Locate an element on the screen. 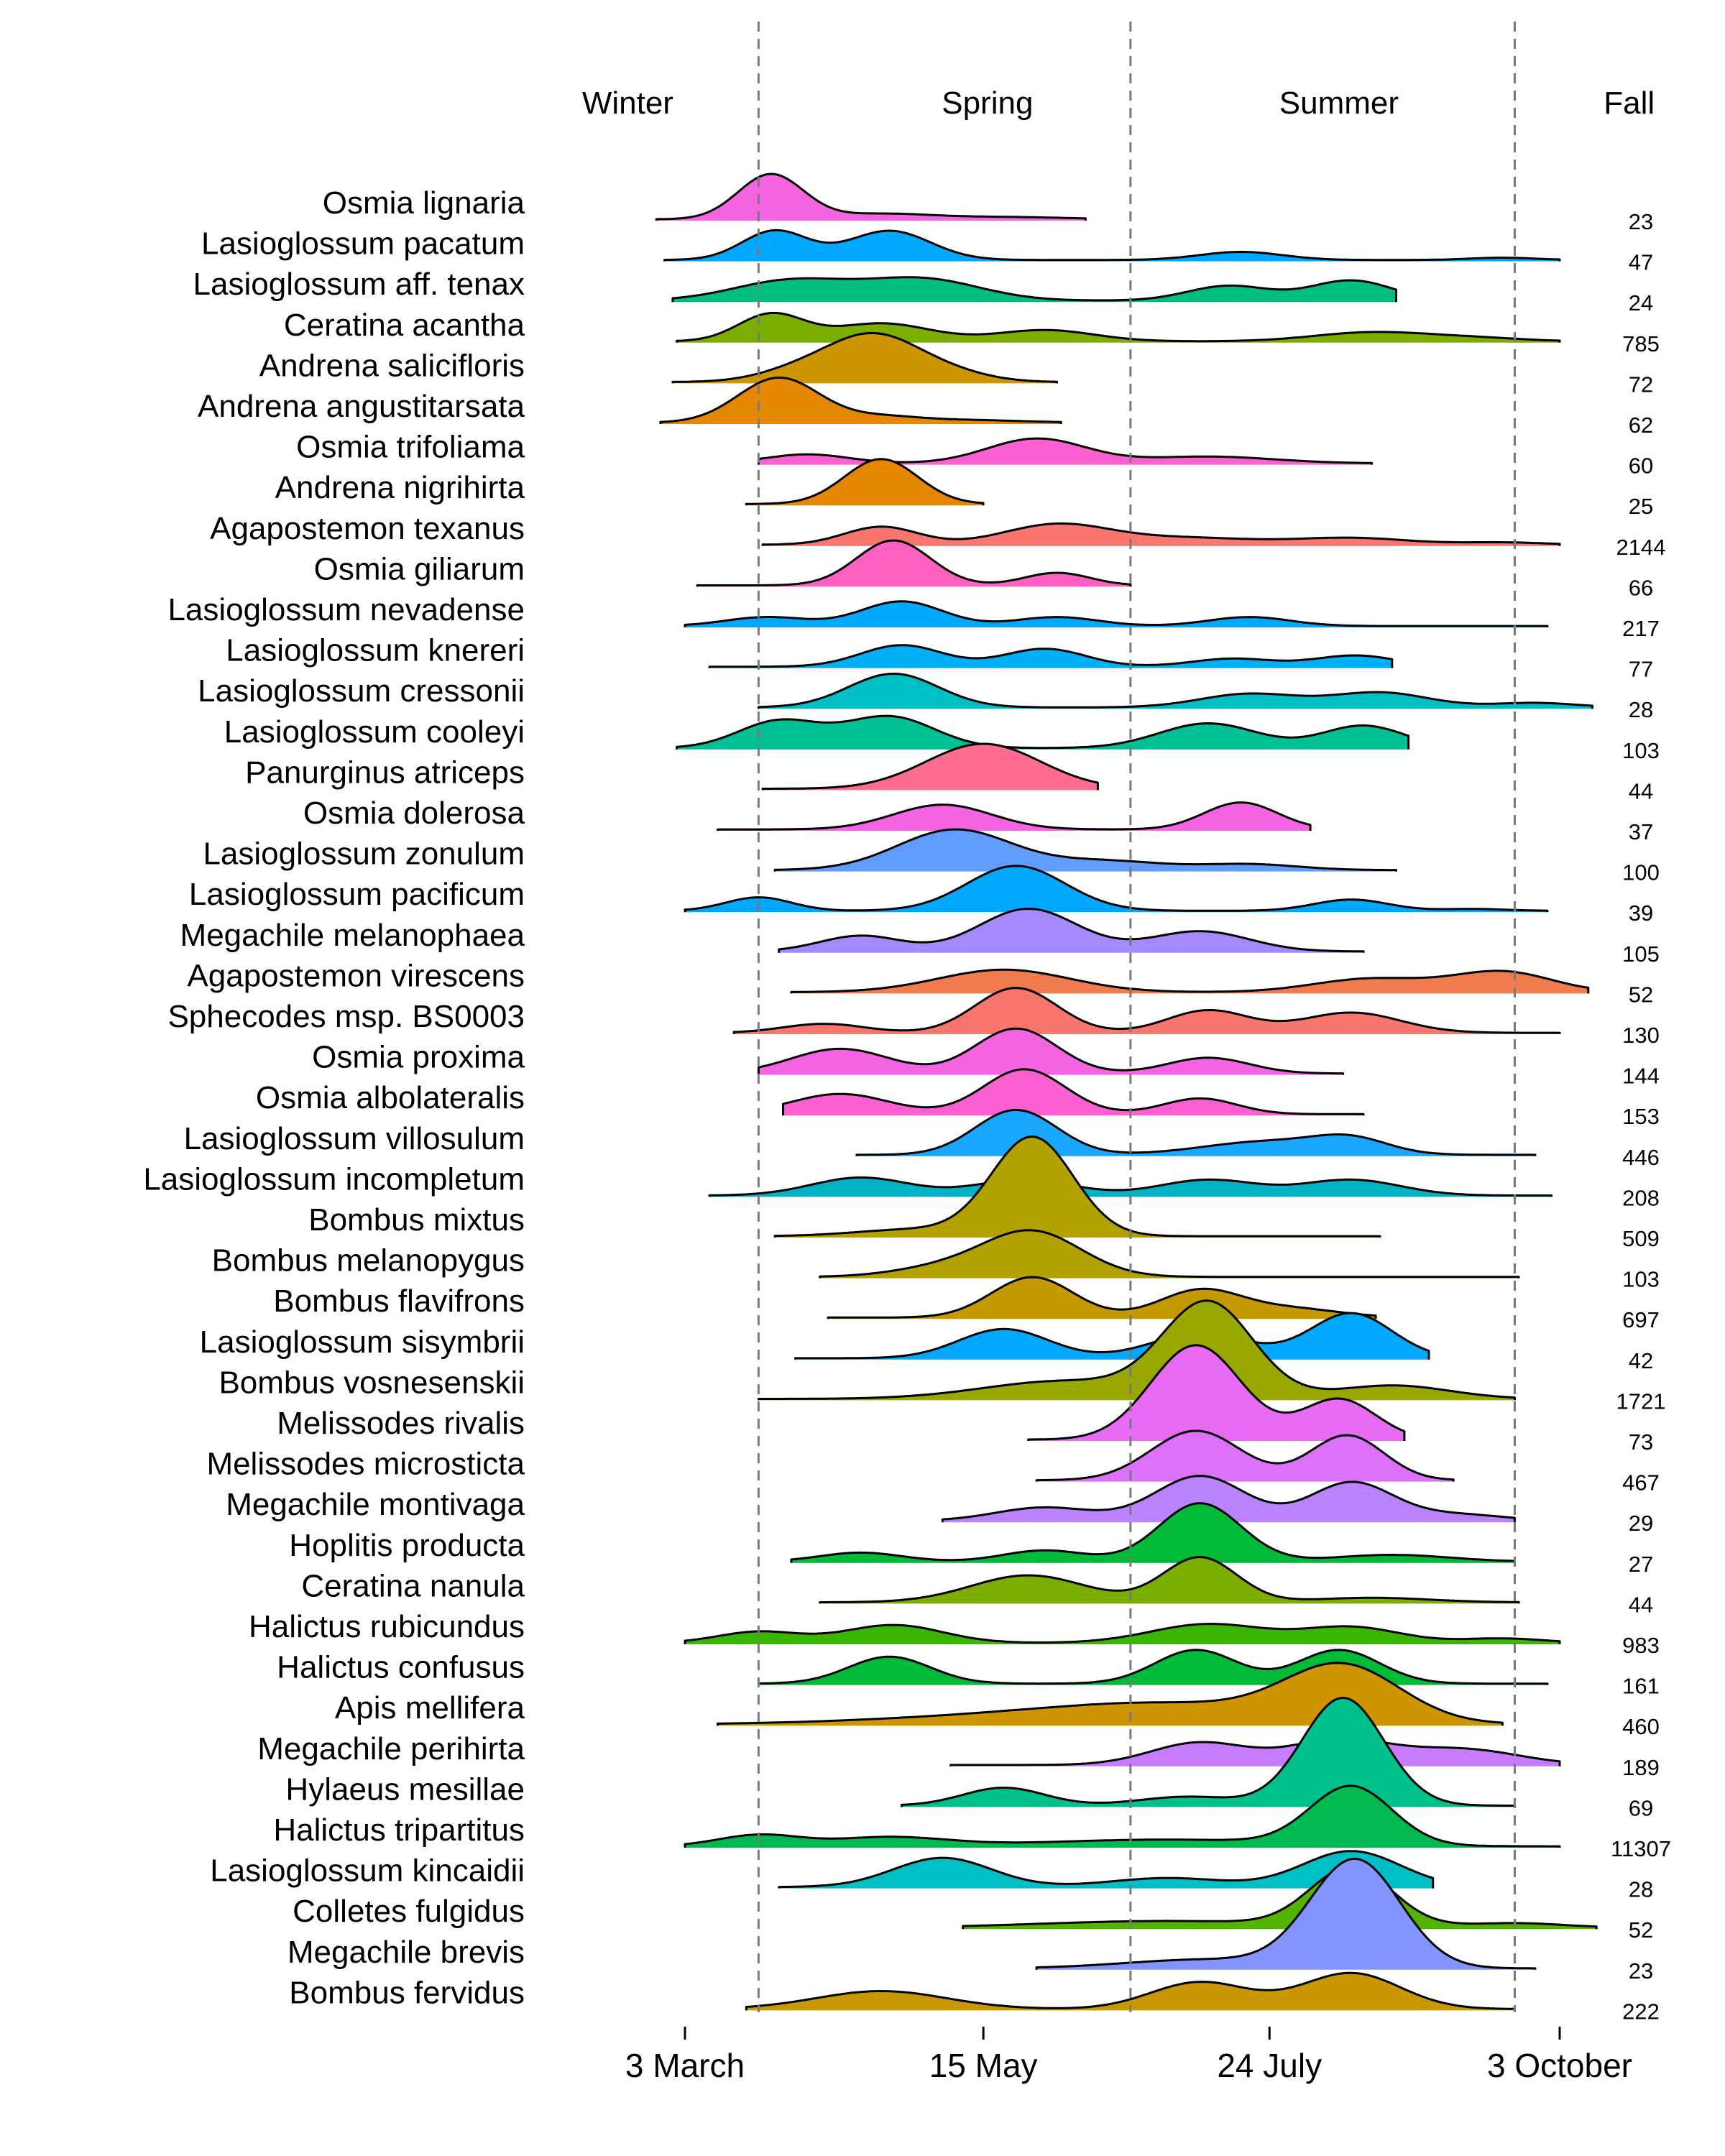 The height and width of the screenshot is (2156, 1725). sample-count: 467 is located at coordinates (1641, 1483).